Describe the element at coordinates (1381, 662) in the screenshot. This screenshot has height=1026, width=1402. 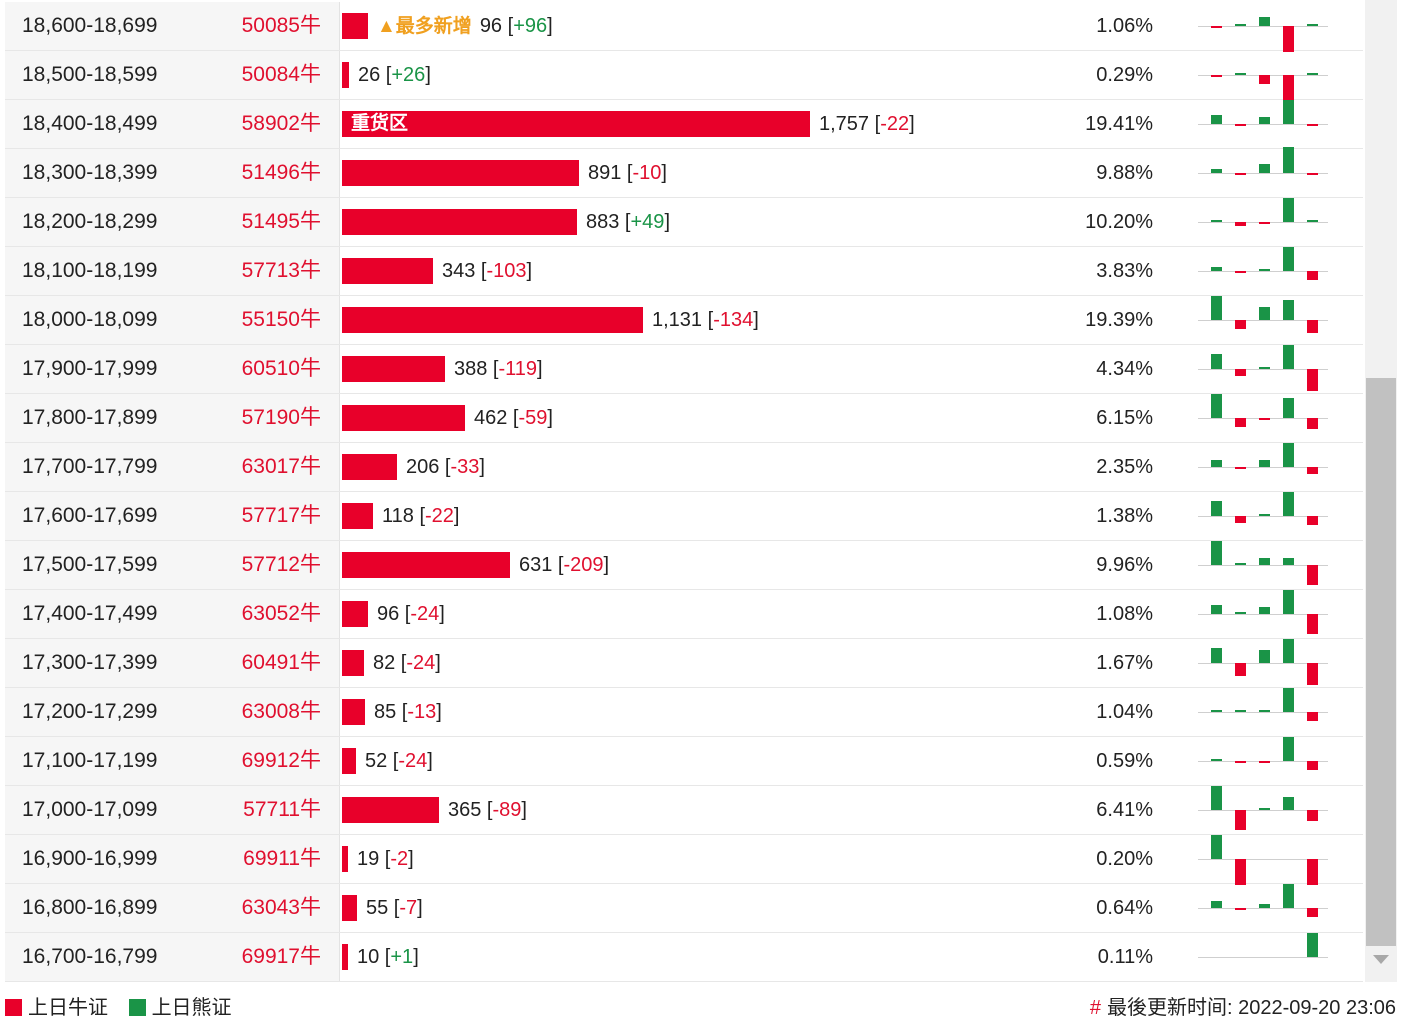
I see `scrollbar-thumb` at that location.